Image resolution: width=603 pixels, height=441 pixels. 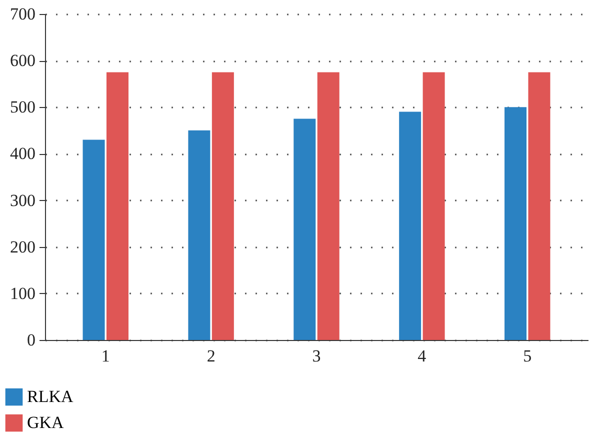 What do you see at coordinates (23, 200) in the screenshot?
I see `y-tick-label: 300` at bounding box center [23, 200].